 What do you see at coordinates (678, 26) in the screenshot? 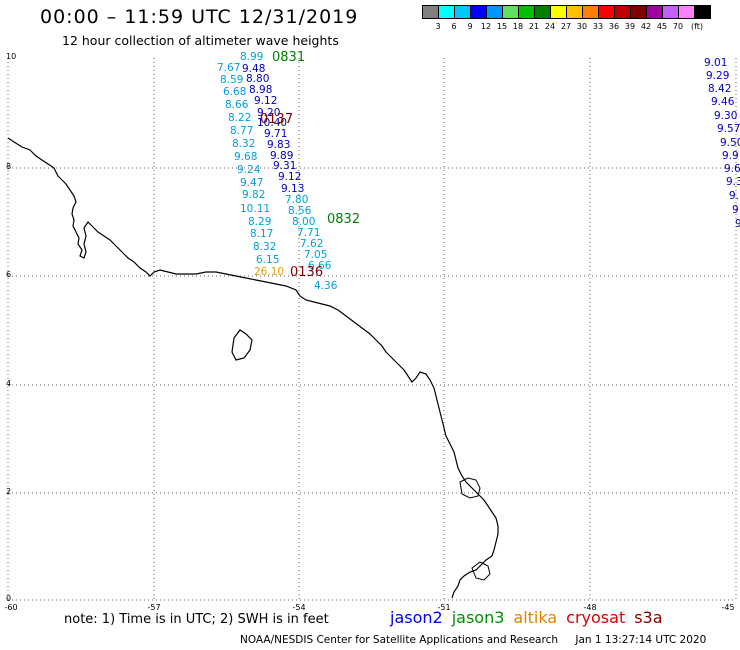
I see `scale-label: 70` at bounding box center [678, 26].